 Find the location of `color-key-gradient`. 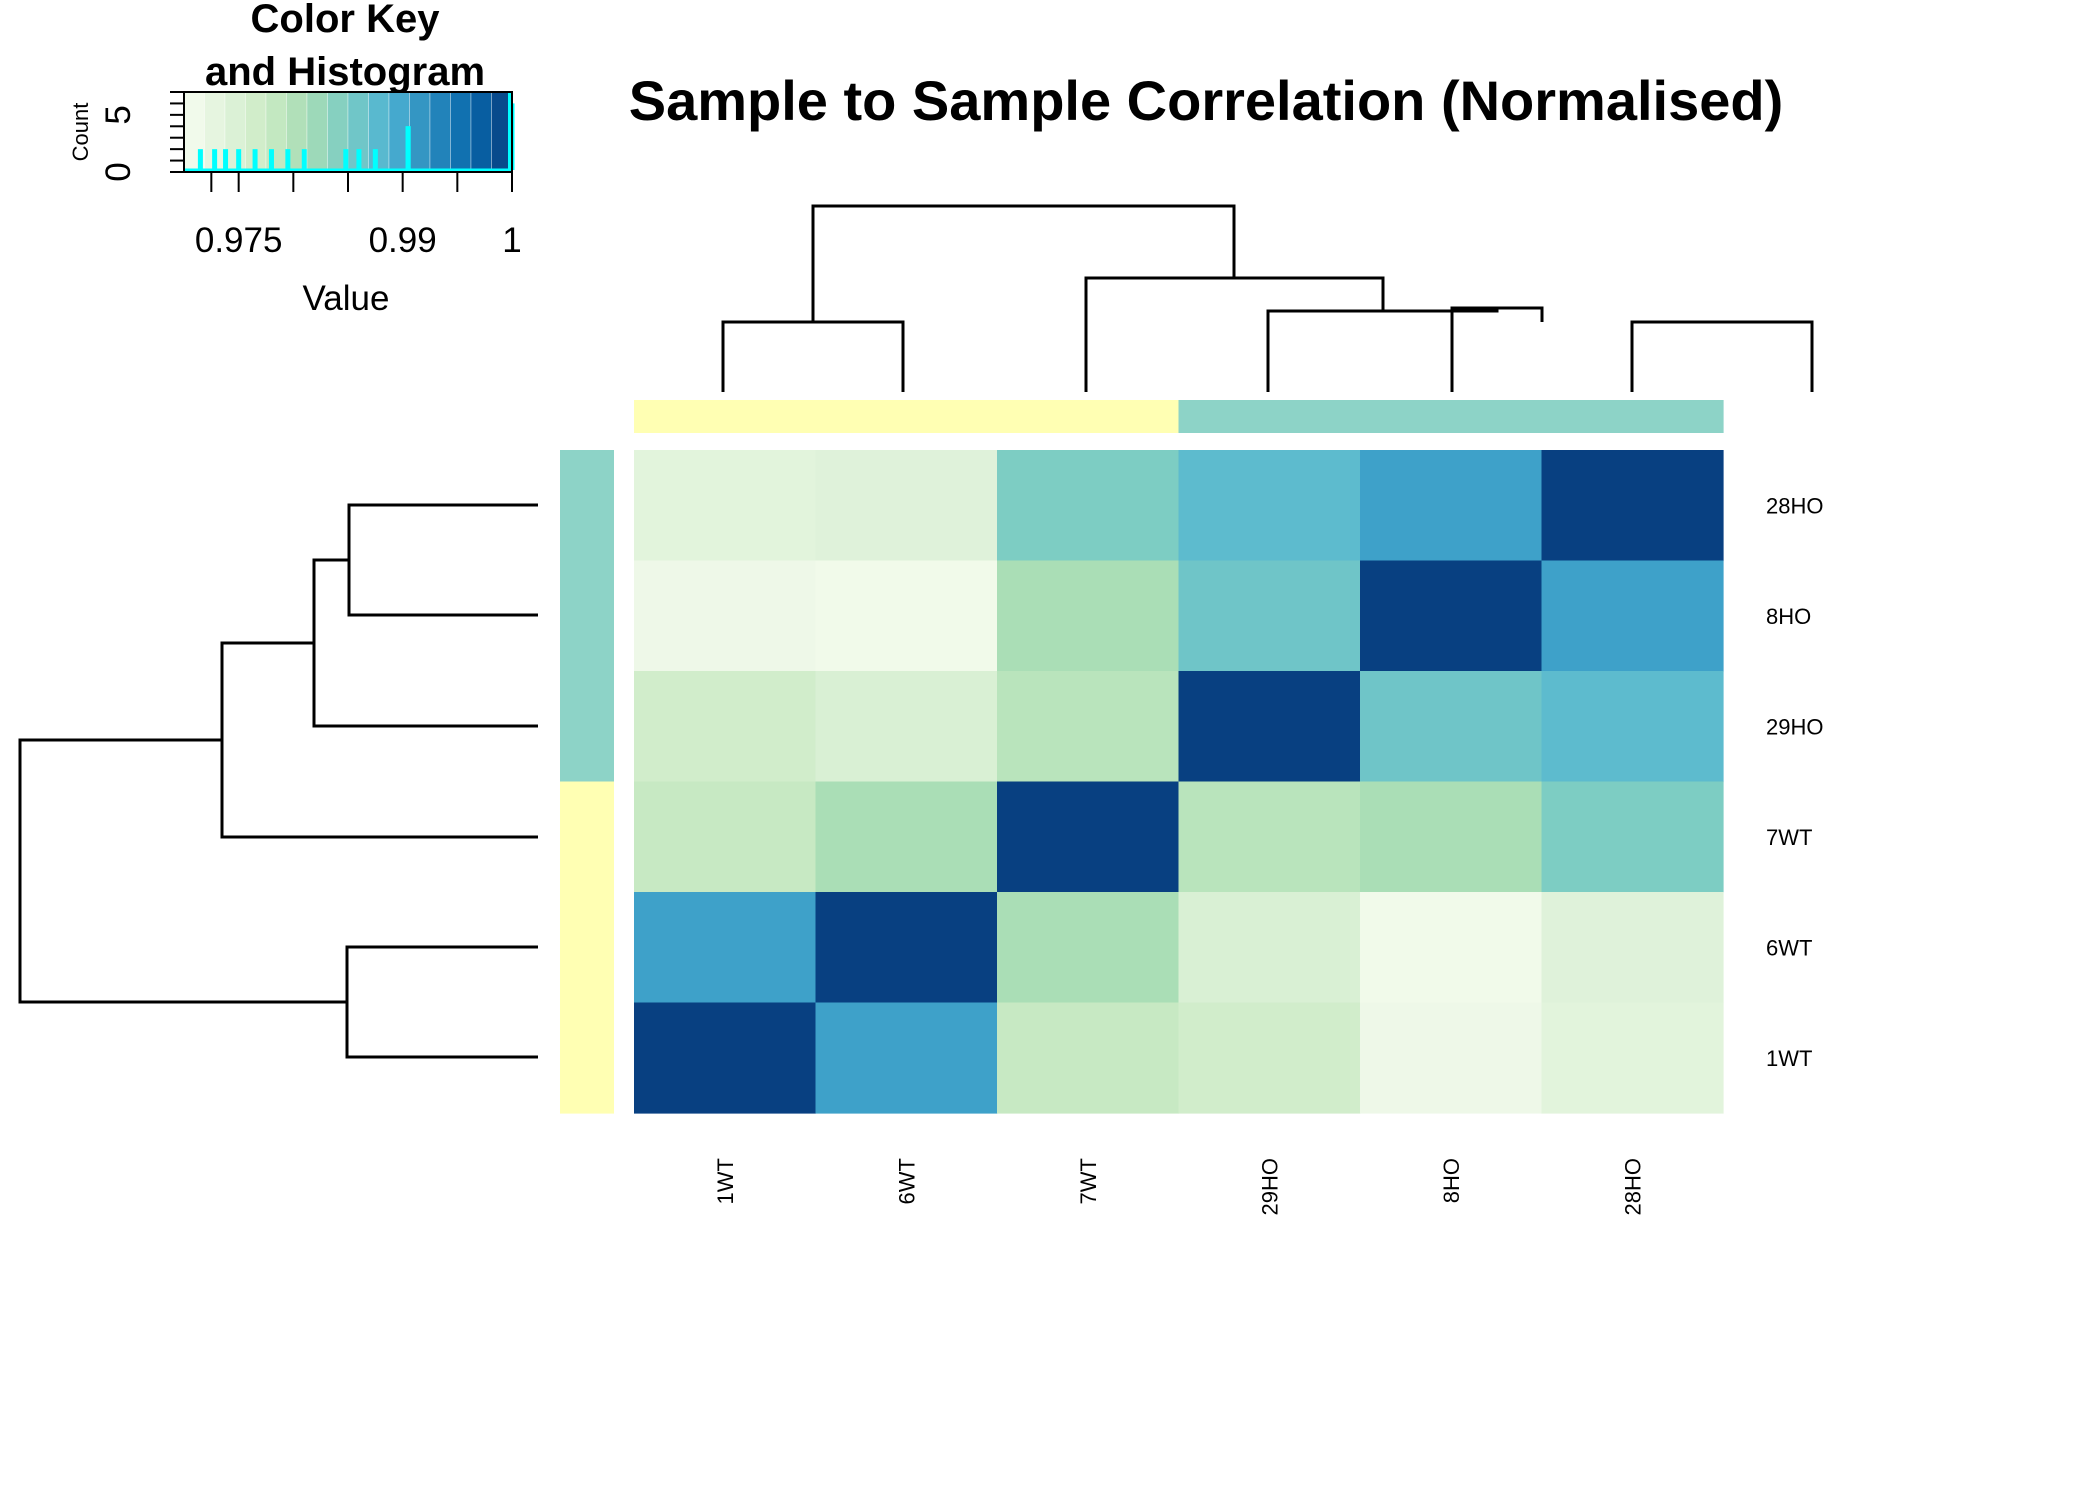

color-key-gradient is located at coordinates (348, 132).